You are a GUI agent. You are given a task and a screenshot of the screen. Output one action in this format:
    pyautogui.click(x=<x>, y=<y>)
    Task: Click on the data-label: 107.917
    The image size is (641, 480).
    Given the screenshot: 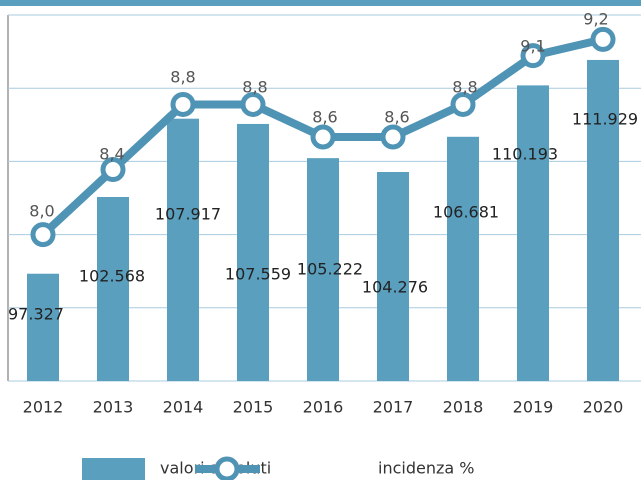 What is the action you would take?
    pyautogui.click(x=188, y=214)
    